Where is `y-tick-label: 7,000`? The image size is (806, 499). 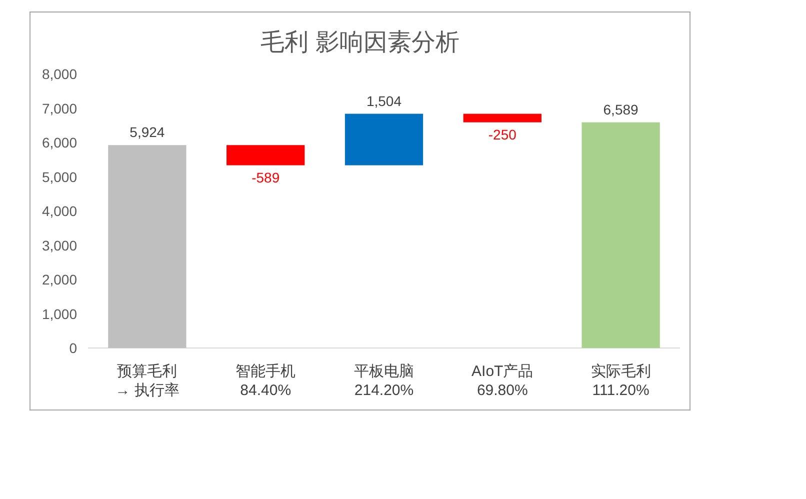
y-tick-label: 7,000 is located at coordinates (60, 108).